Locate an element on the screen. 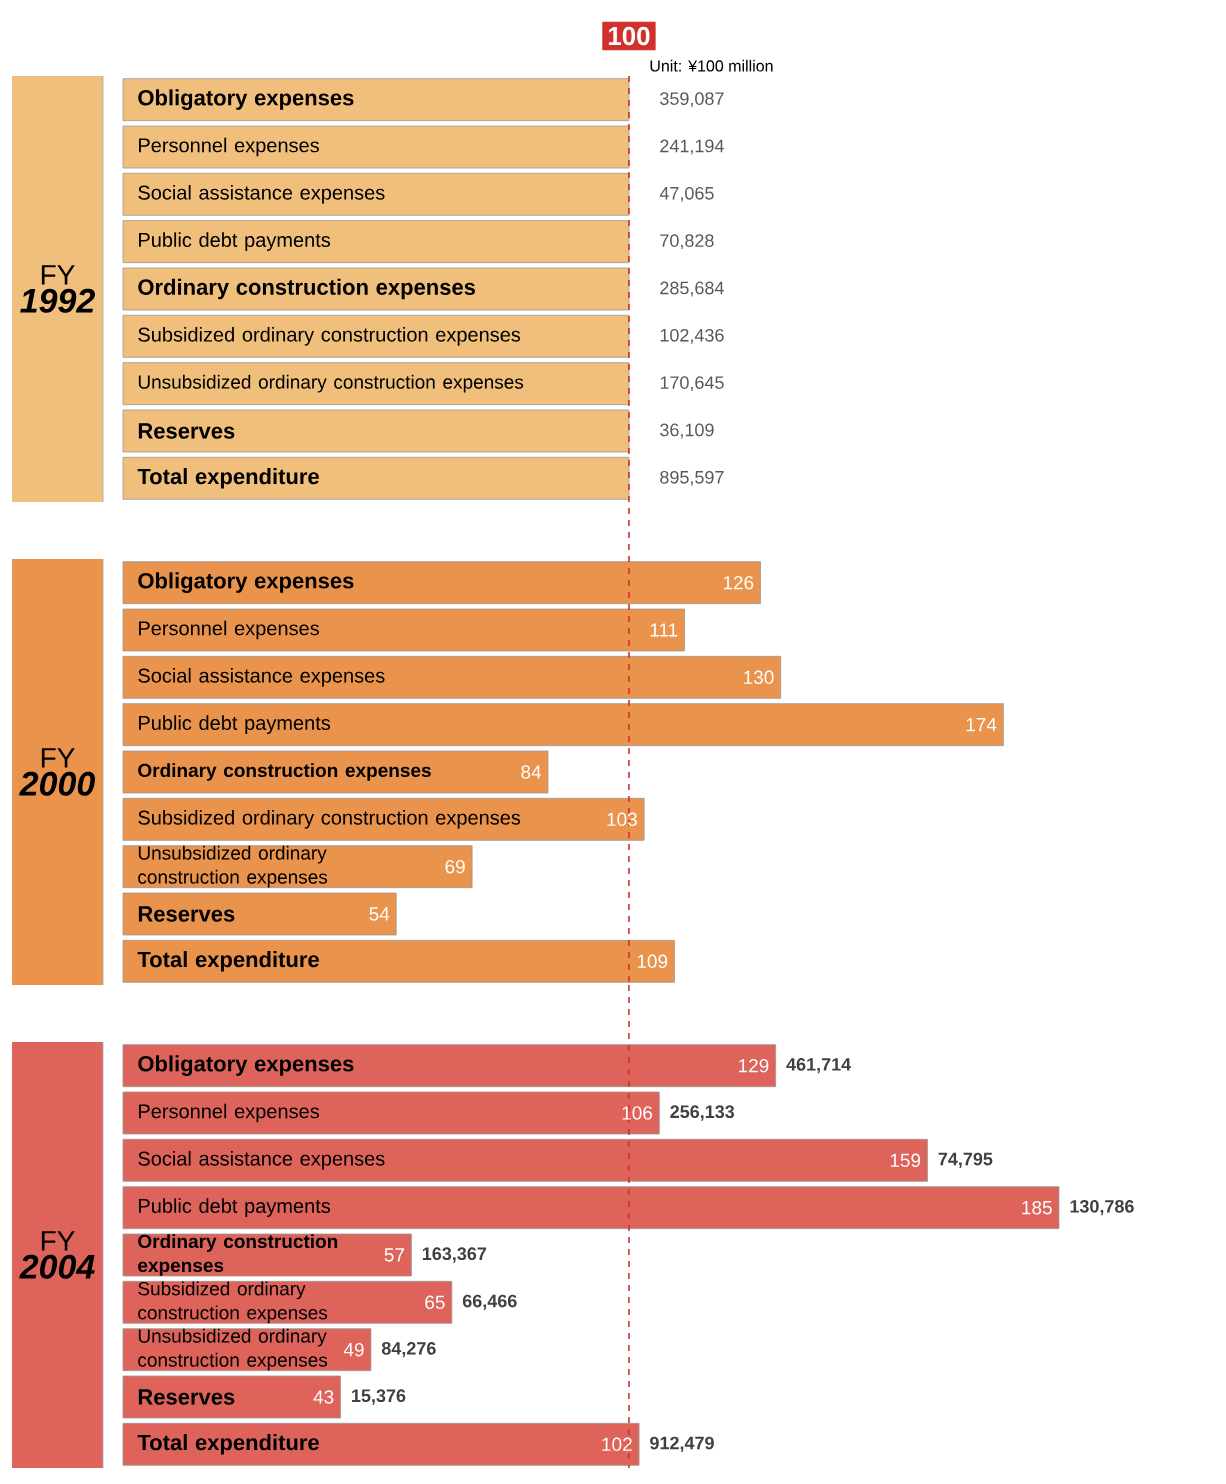 This screenshot has width=1226, height=1484. data-label: 159 is located at coordinates (905, 1160).